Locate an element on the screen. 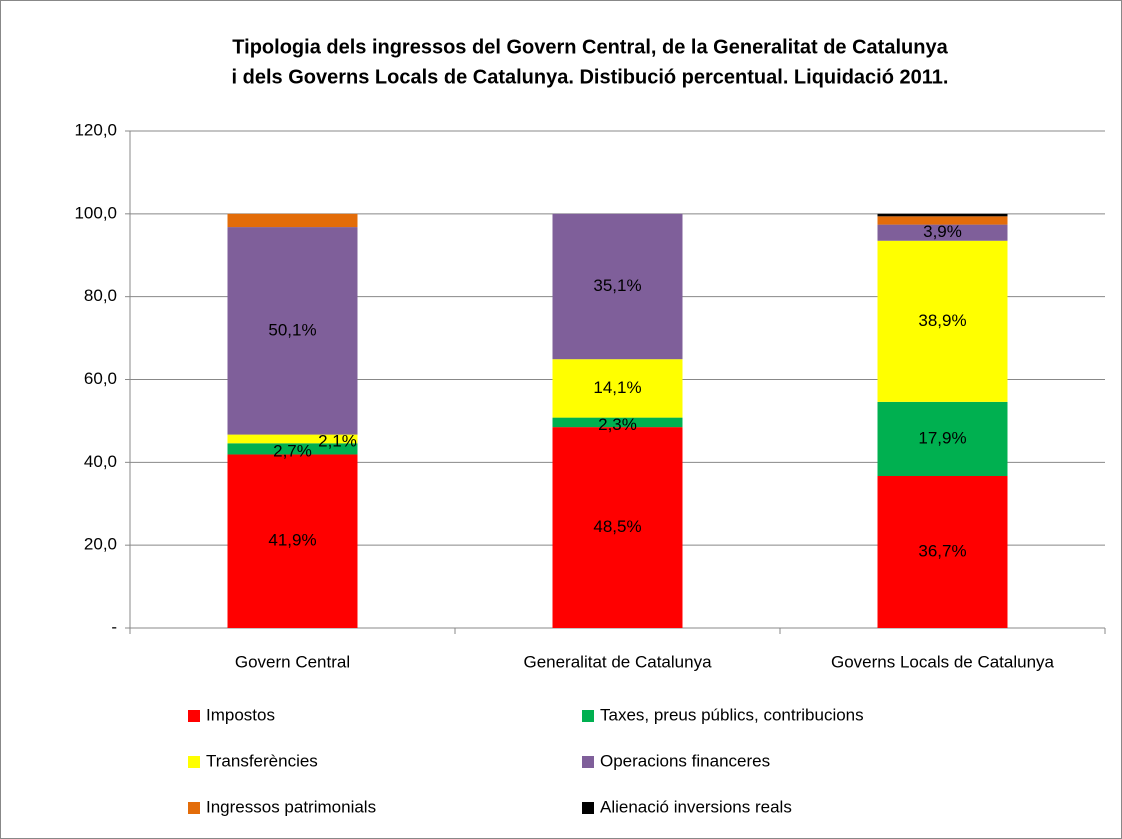 This screenshot has height=839, width=1122. x-tick-label: Govern Central is located at coordinates (292, 661).